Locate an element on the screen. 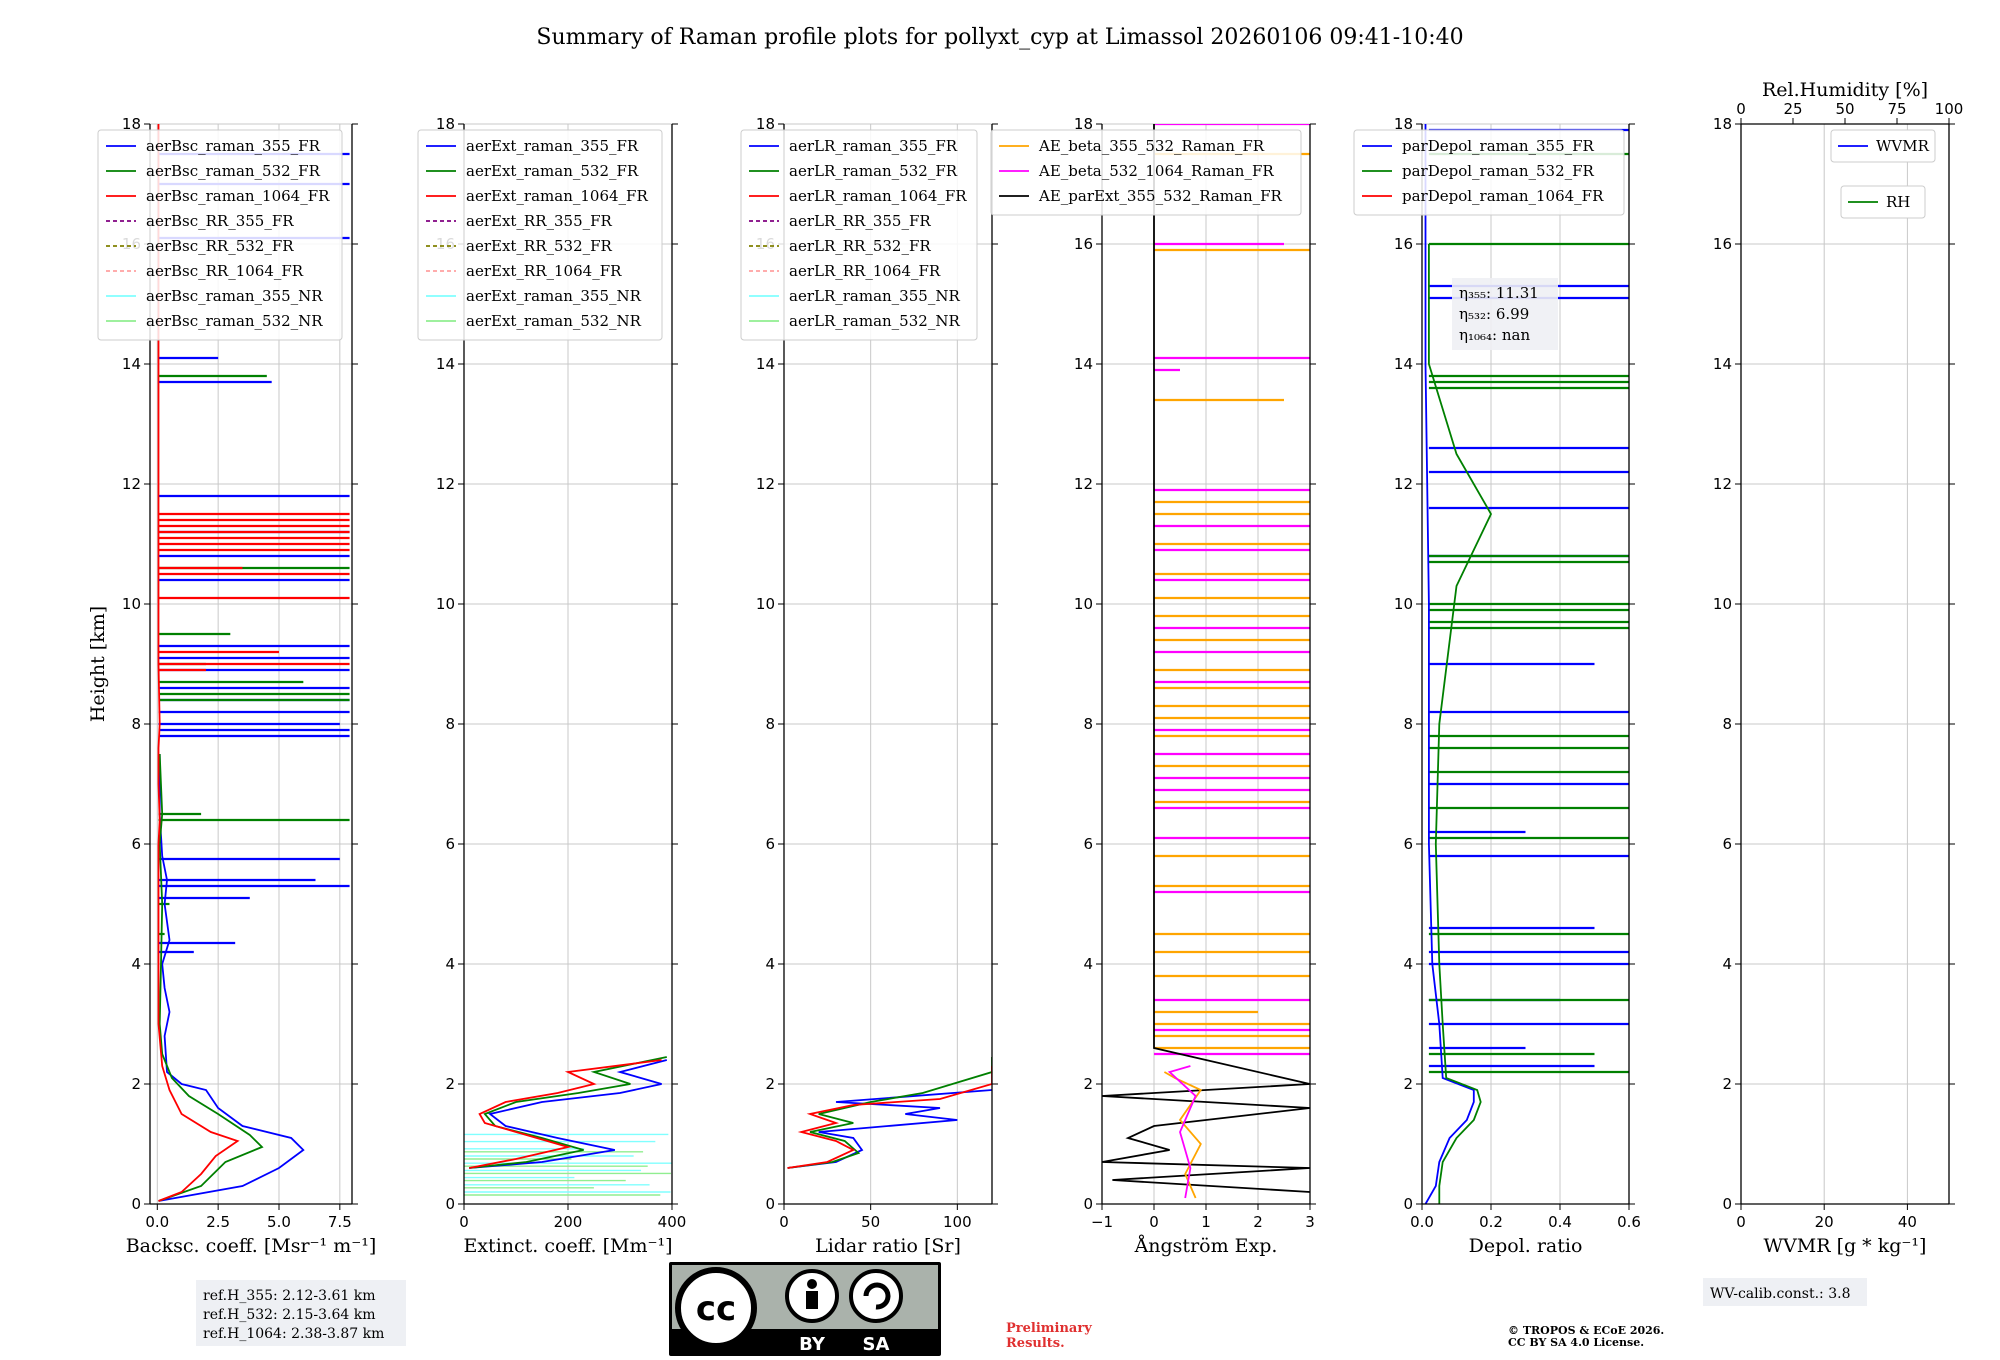  x-axis-label-depol: Depol. ratio is located at coordinates (1526, 1246).